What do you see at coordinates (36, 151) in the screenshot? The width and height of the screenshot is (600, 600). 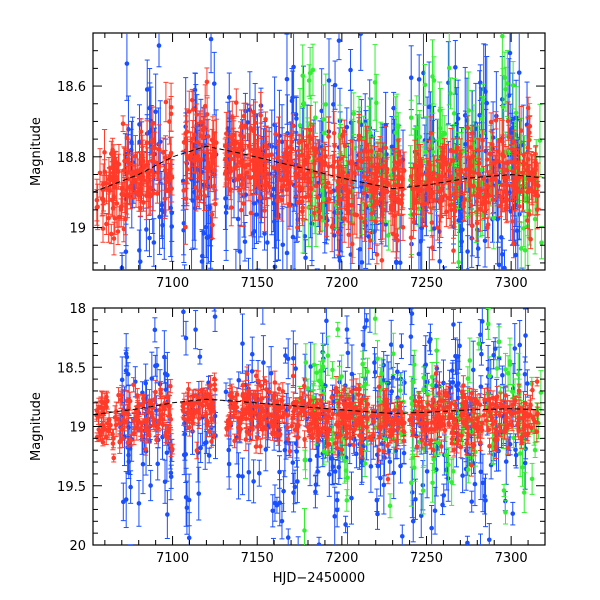 I see `top-y-axis-label: Magnitude` at bounding box center [36, 151].